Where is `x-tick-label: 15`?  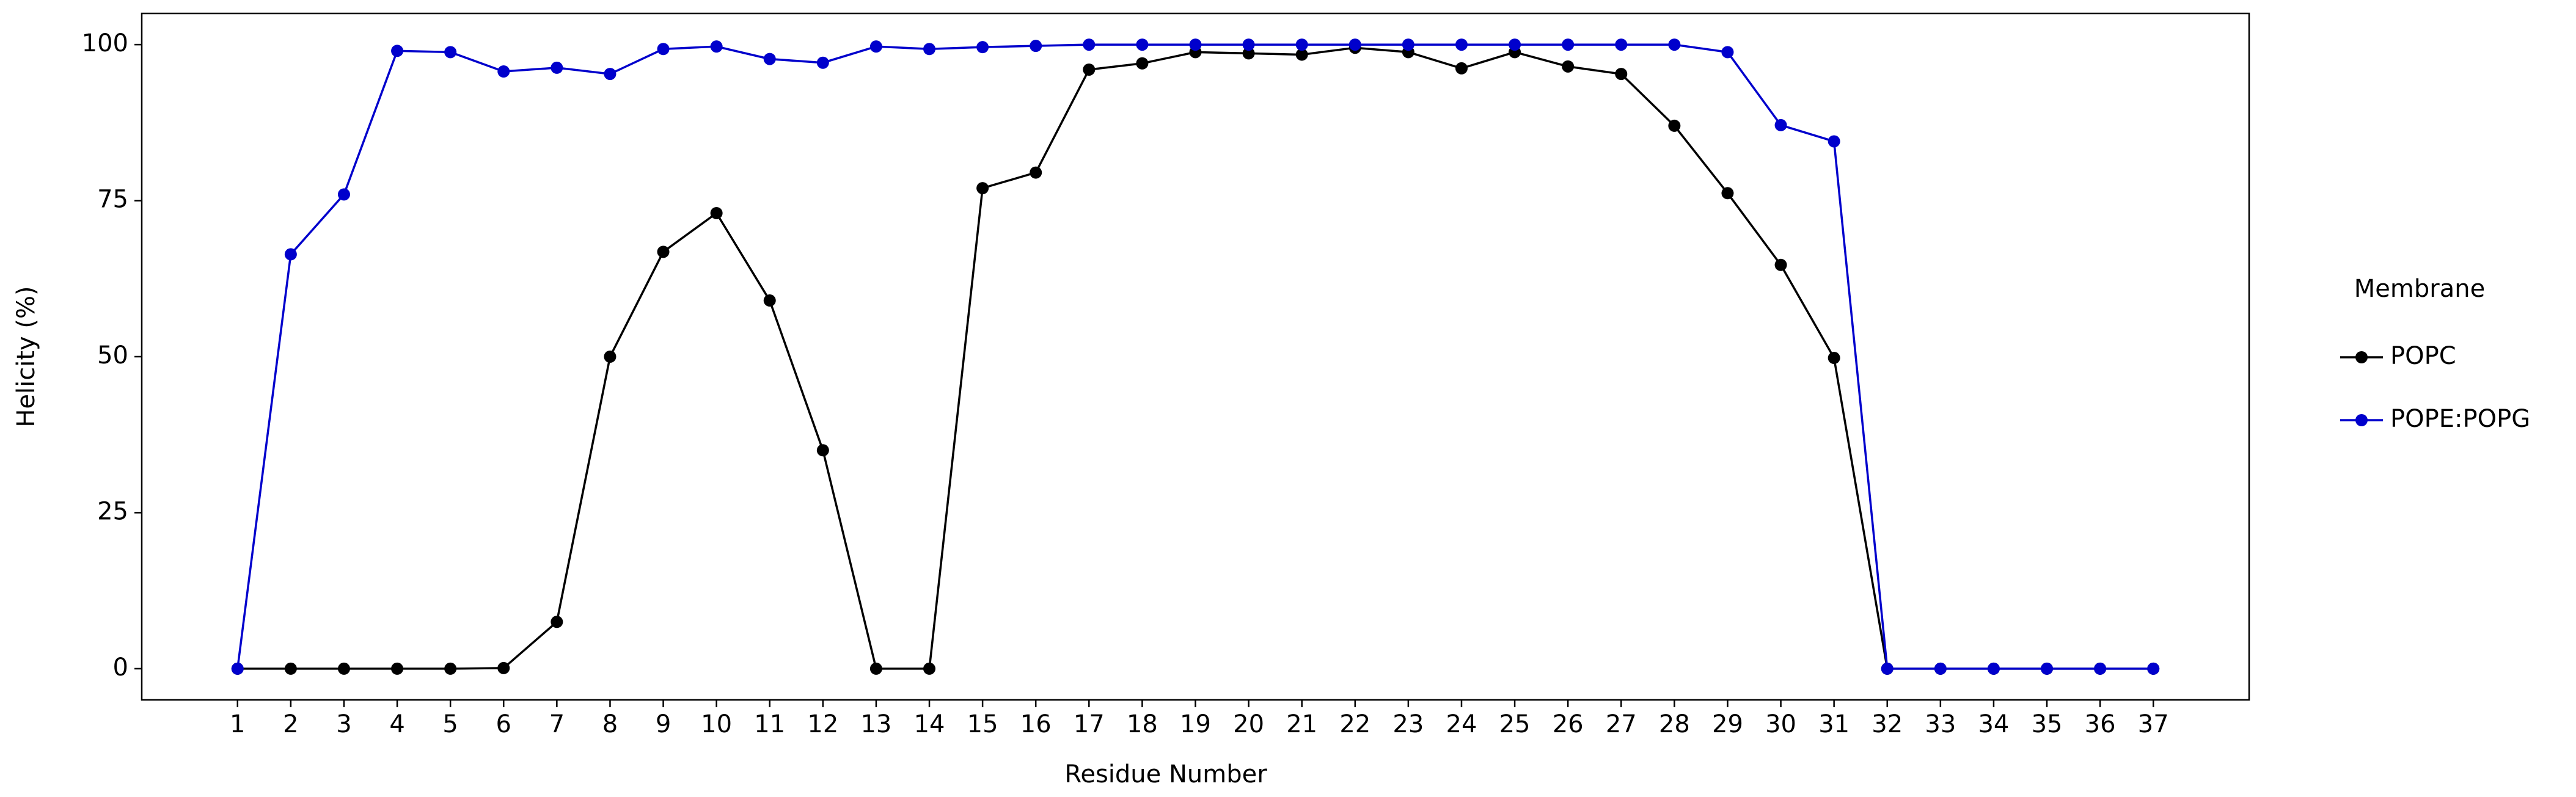
x-tick-label: 15 is located at coordinates (982, 724).